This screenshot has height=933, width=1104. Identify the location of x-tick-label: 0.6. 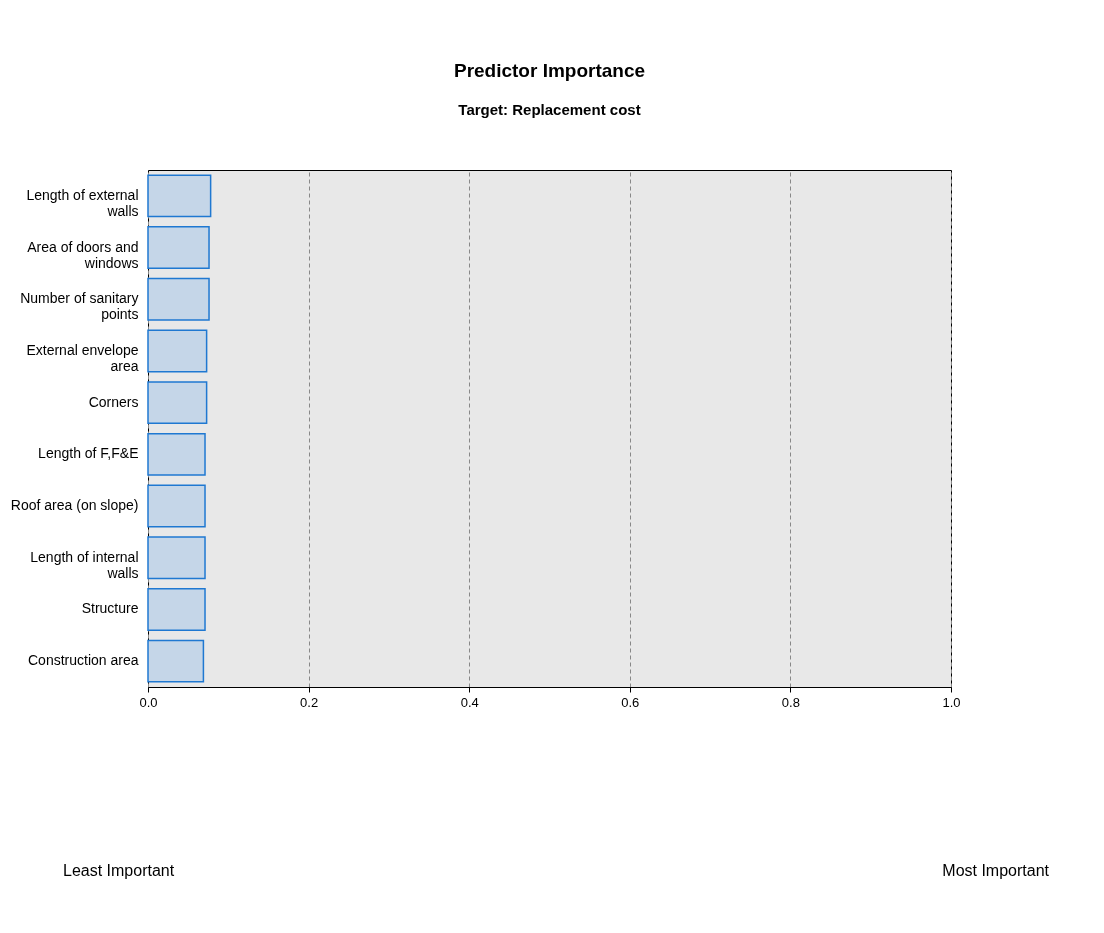
(630, 702).